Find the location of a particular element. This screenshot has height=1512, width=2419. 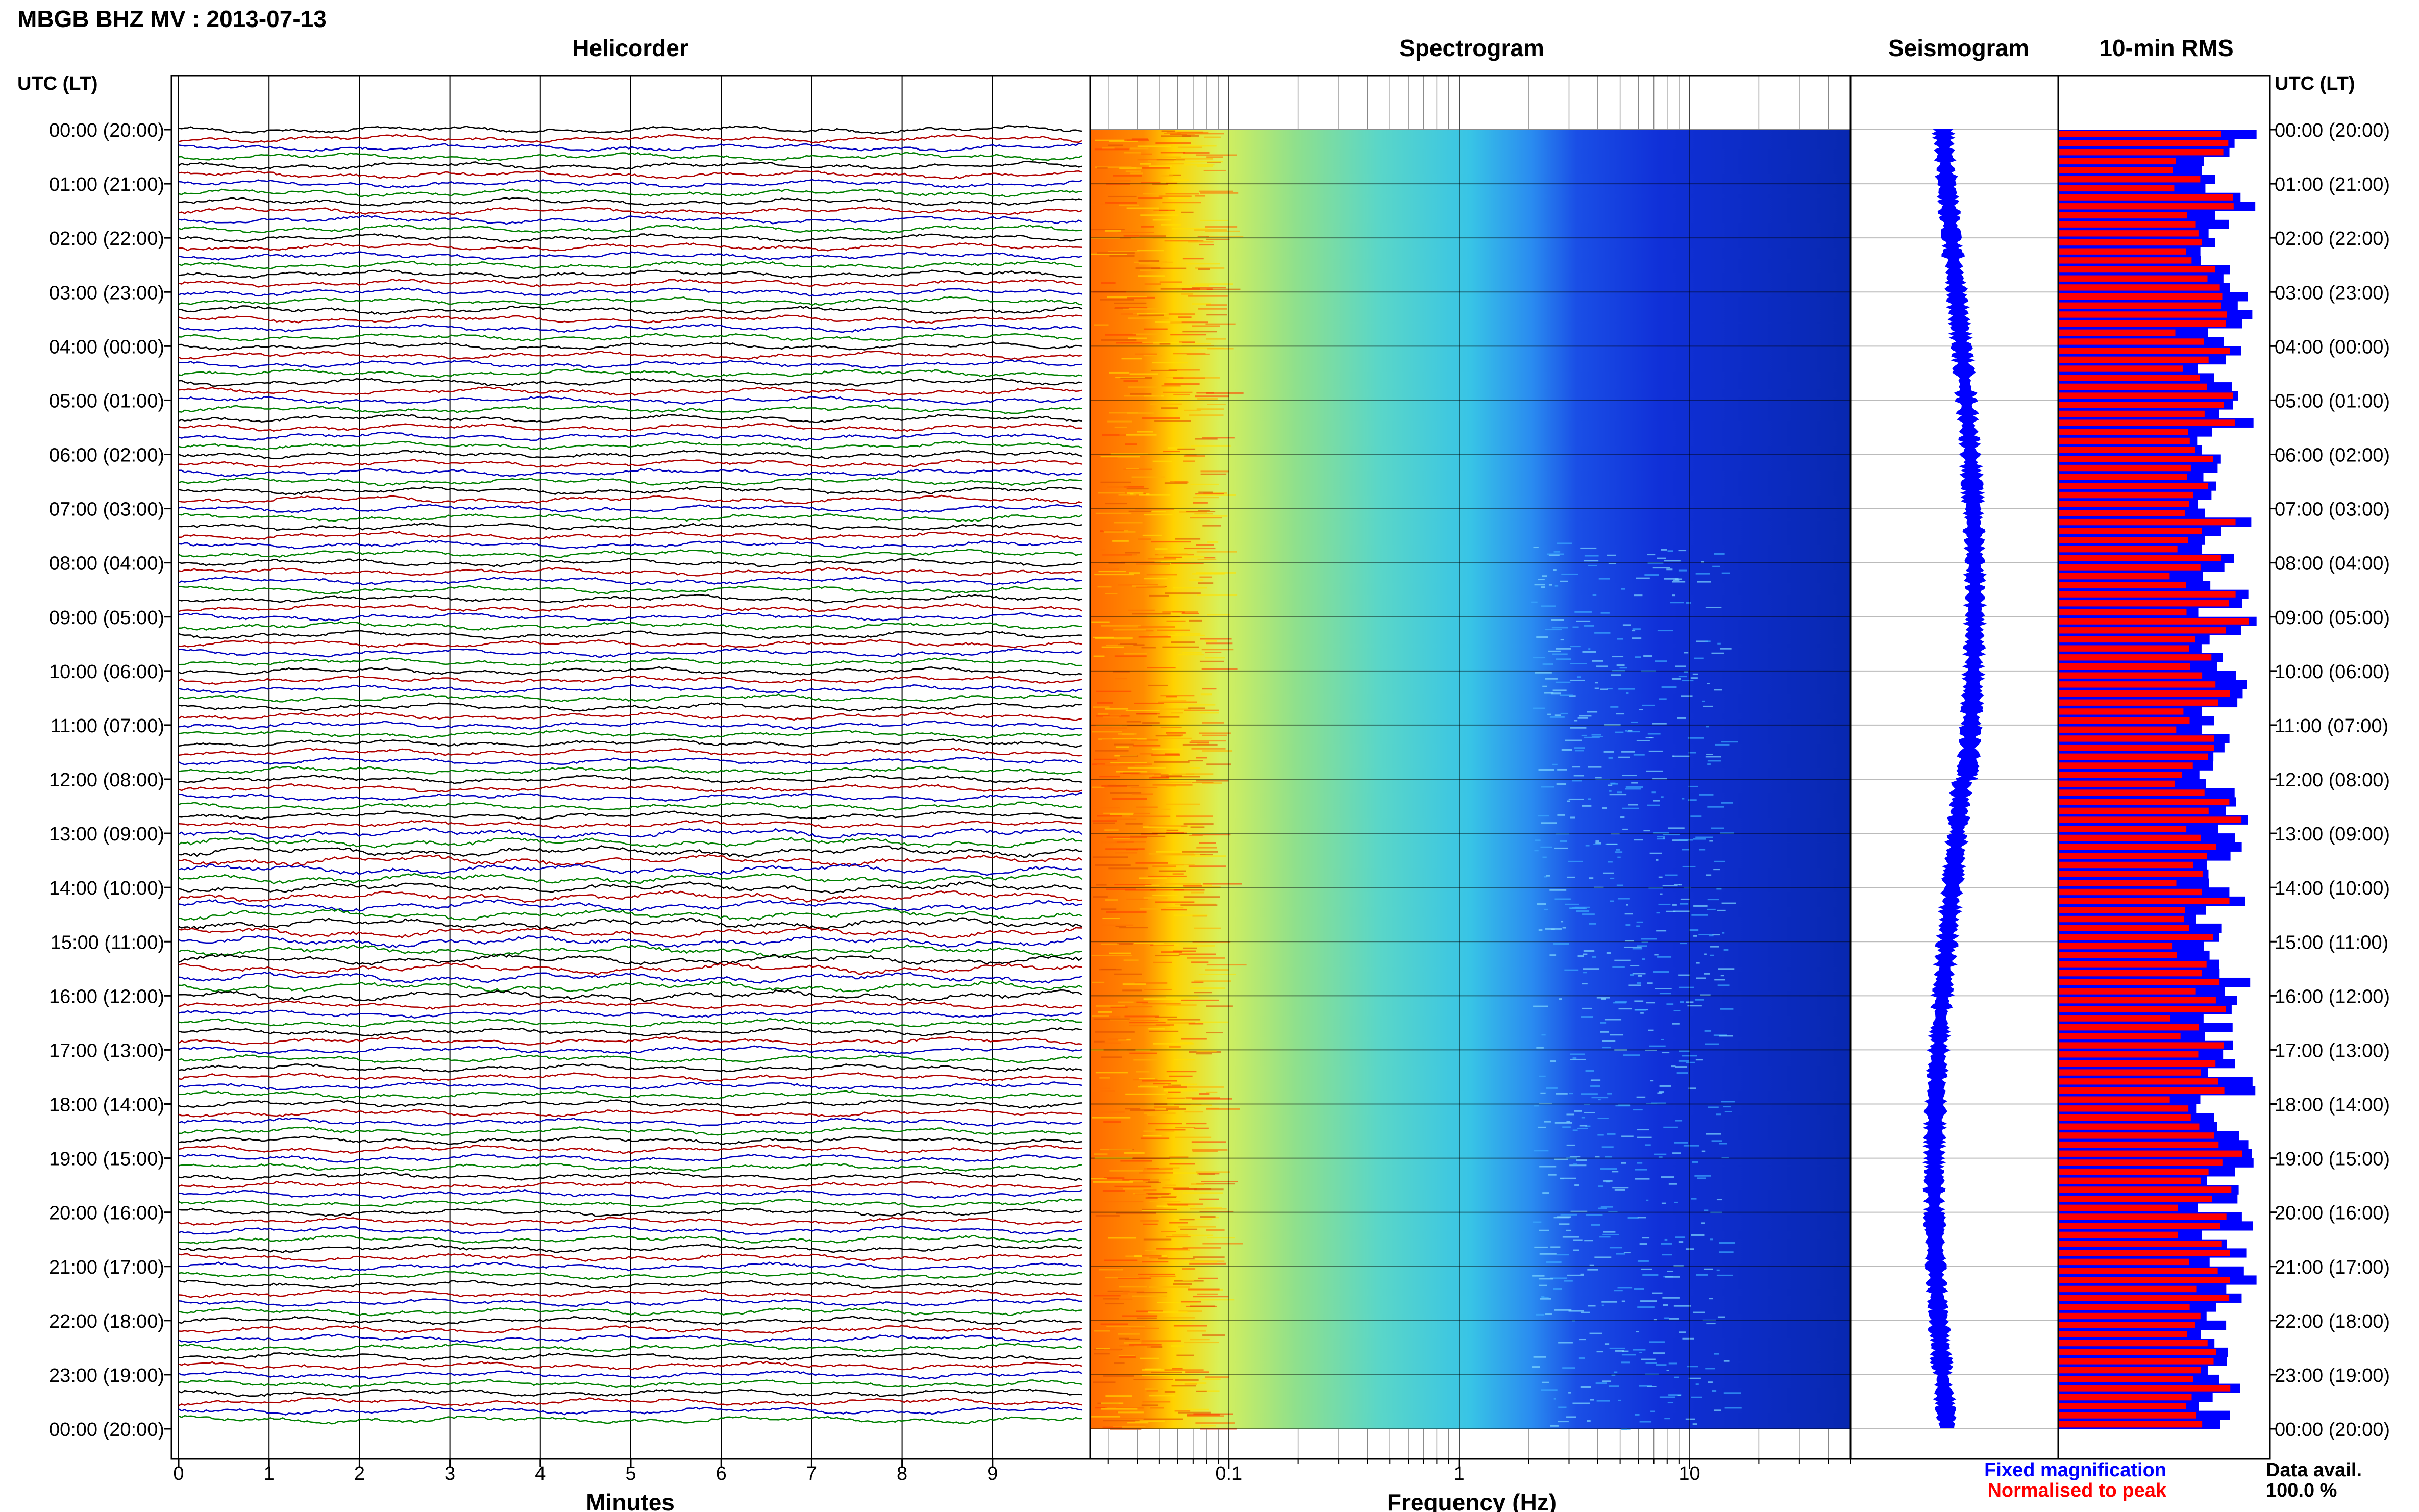

time-label-left: 15:00 (11:00) is located at coordinates (107, 942).